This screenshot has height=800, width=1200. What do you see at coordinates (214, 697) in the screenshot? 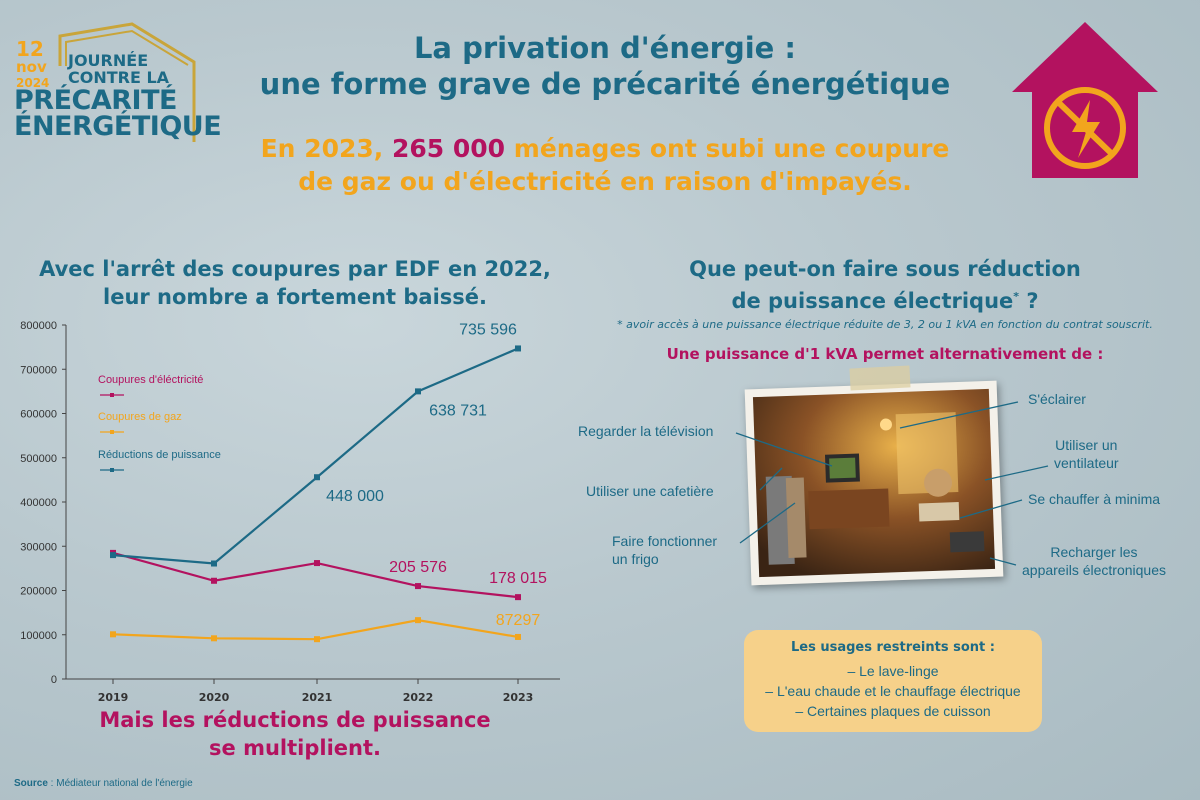
I see `x-tick-label: 2020` at bounding box center [214, 697].